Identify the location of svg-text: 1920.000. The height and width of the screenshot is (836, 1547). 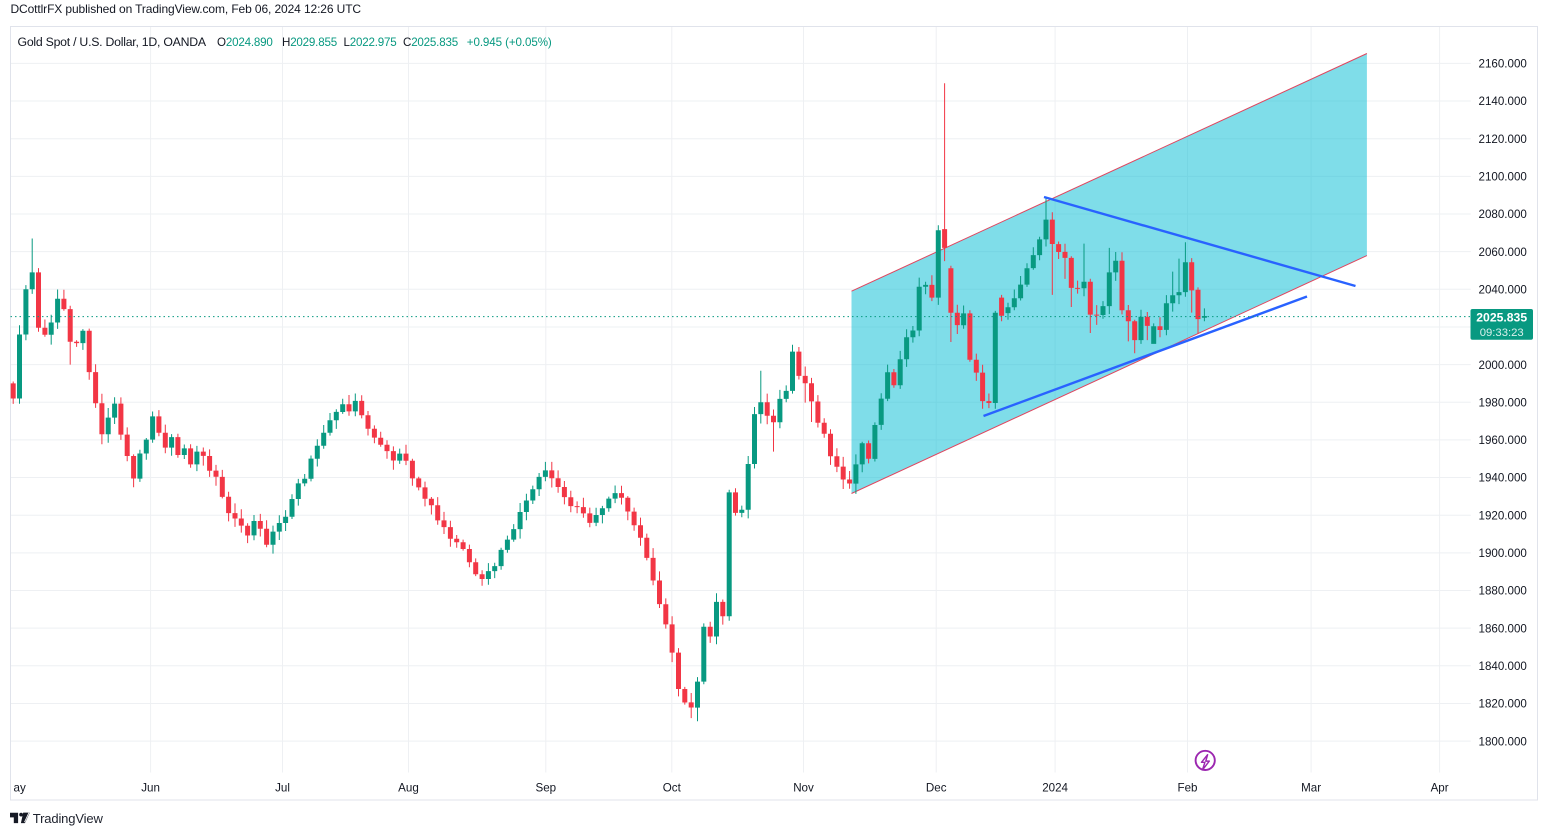
(1503, 515).